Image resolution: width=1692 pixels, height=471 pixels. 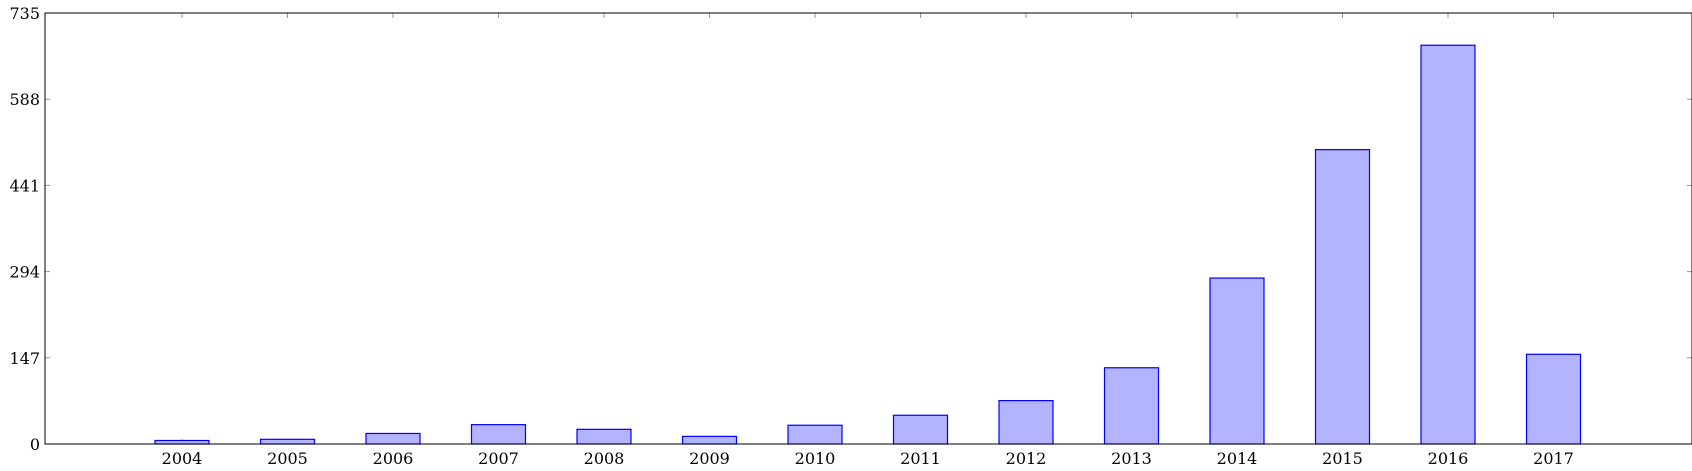 What do you see at coordinates (393, 438) in the screenshot?
I see `bar-2006` at bounding box center [393, 438].